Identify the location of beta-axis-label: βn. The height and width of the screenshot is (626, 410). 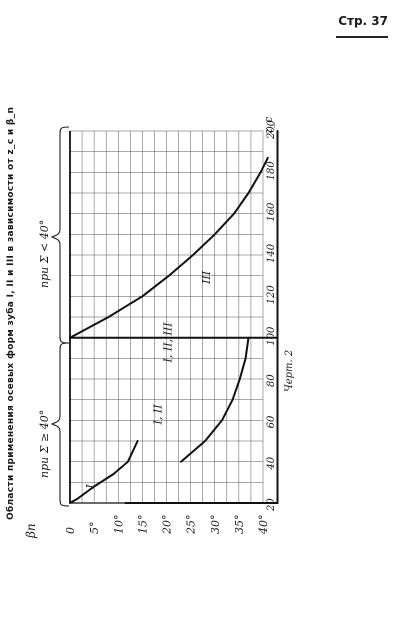
(31, 531).